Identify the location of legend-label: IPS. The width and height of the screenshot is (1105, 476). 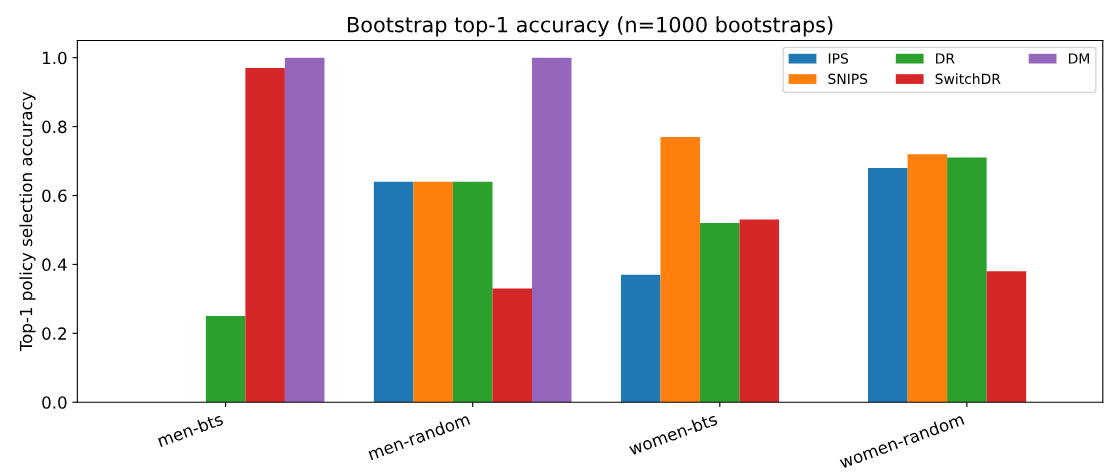
(838, 58).